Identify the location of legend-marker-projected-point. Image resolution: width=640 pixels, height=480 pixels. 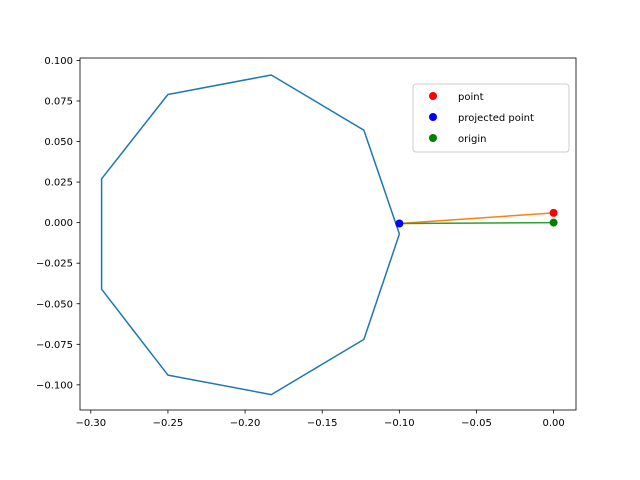
(433, 117).